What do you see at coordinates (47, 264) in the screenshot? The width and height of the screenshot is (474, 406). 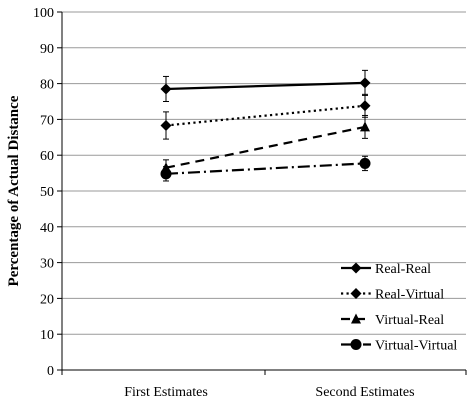 I see `y-tick-label: 30` at bounding box center [47, 264].